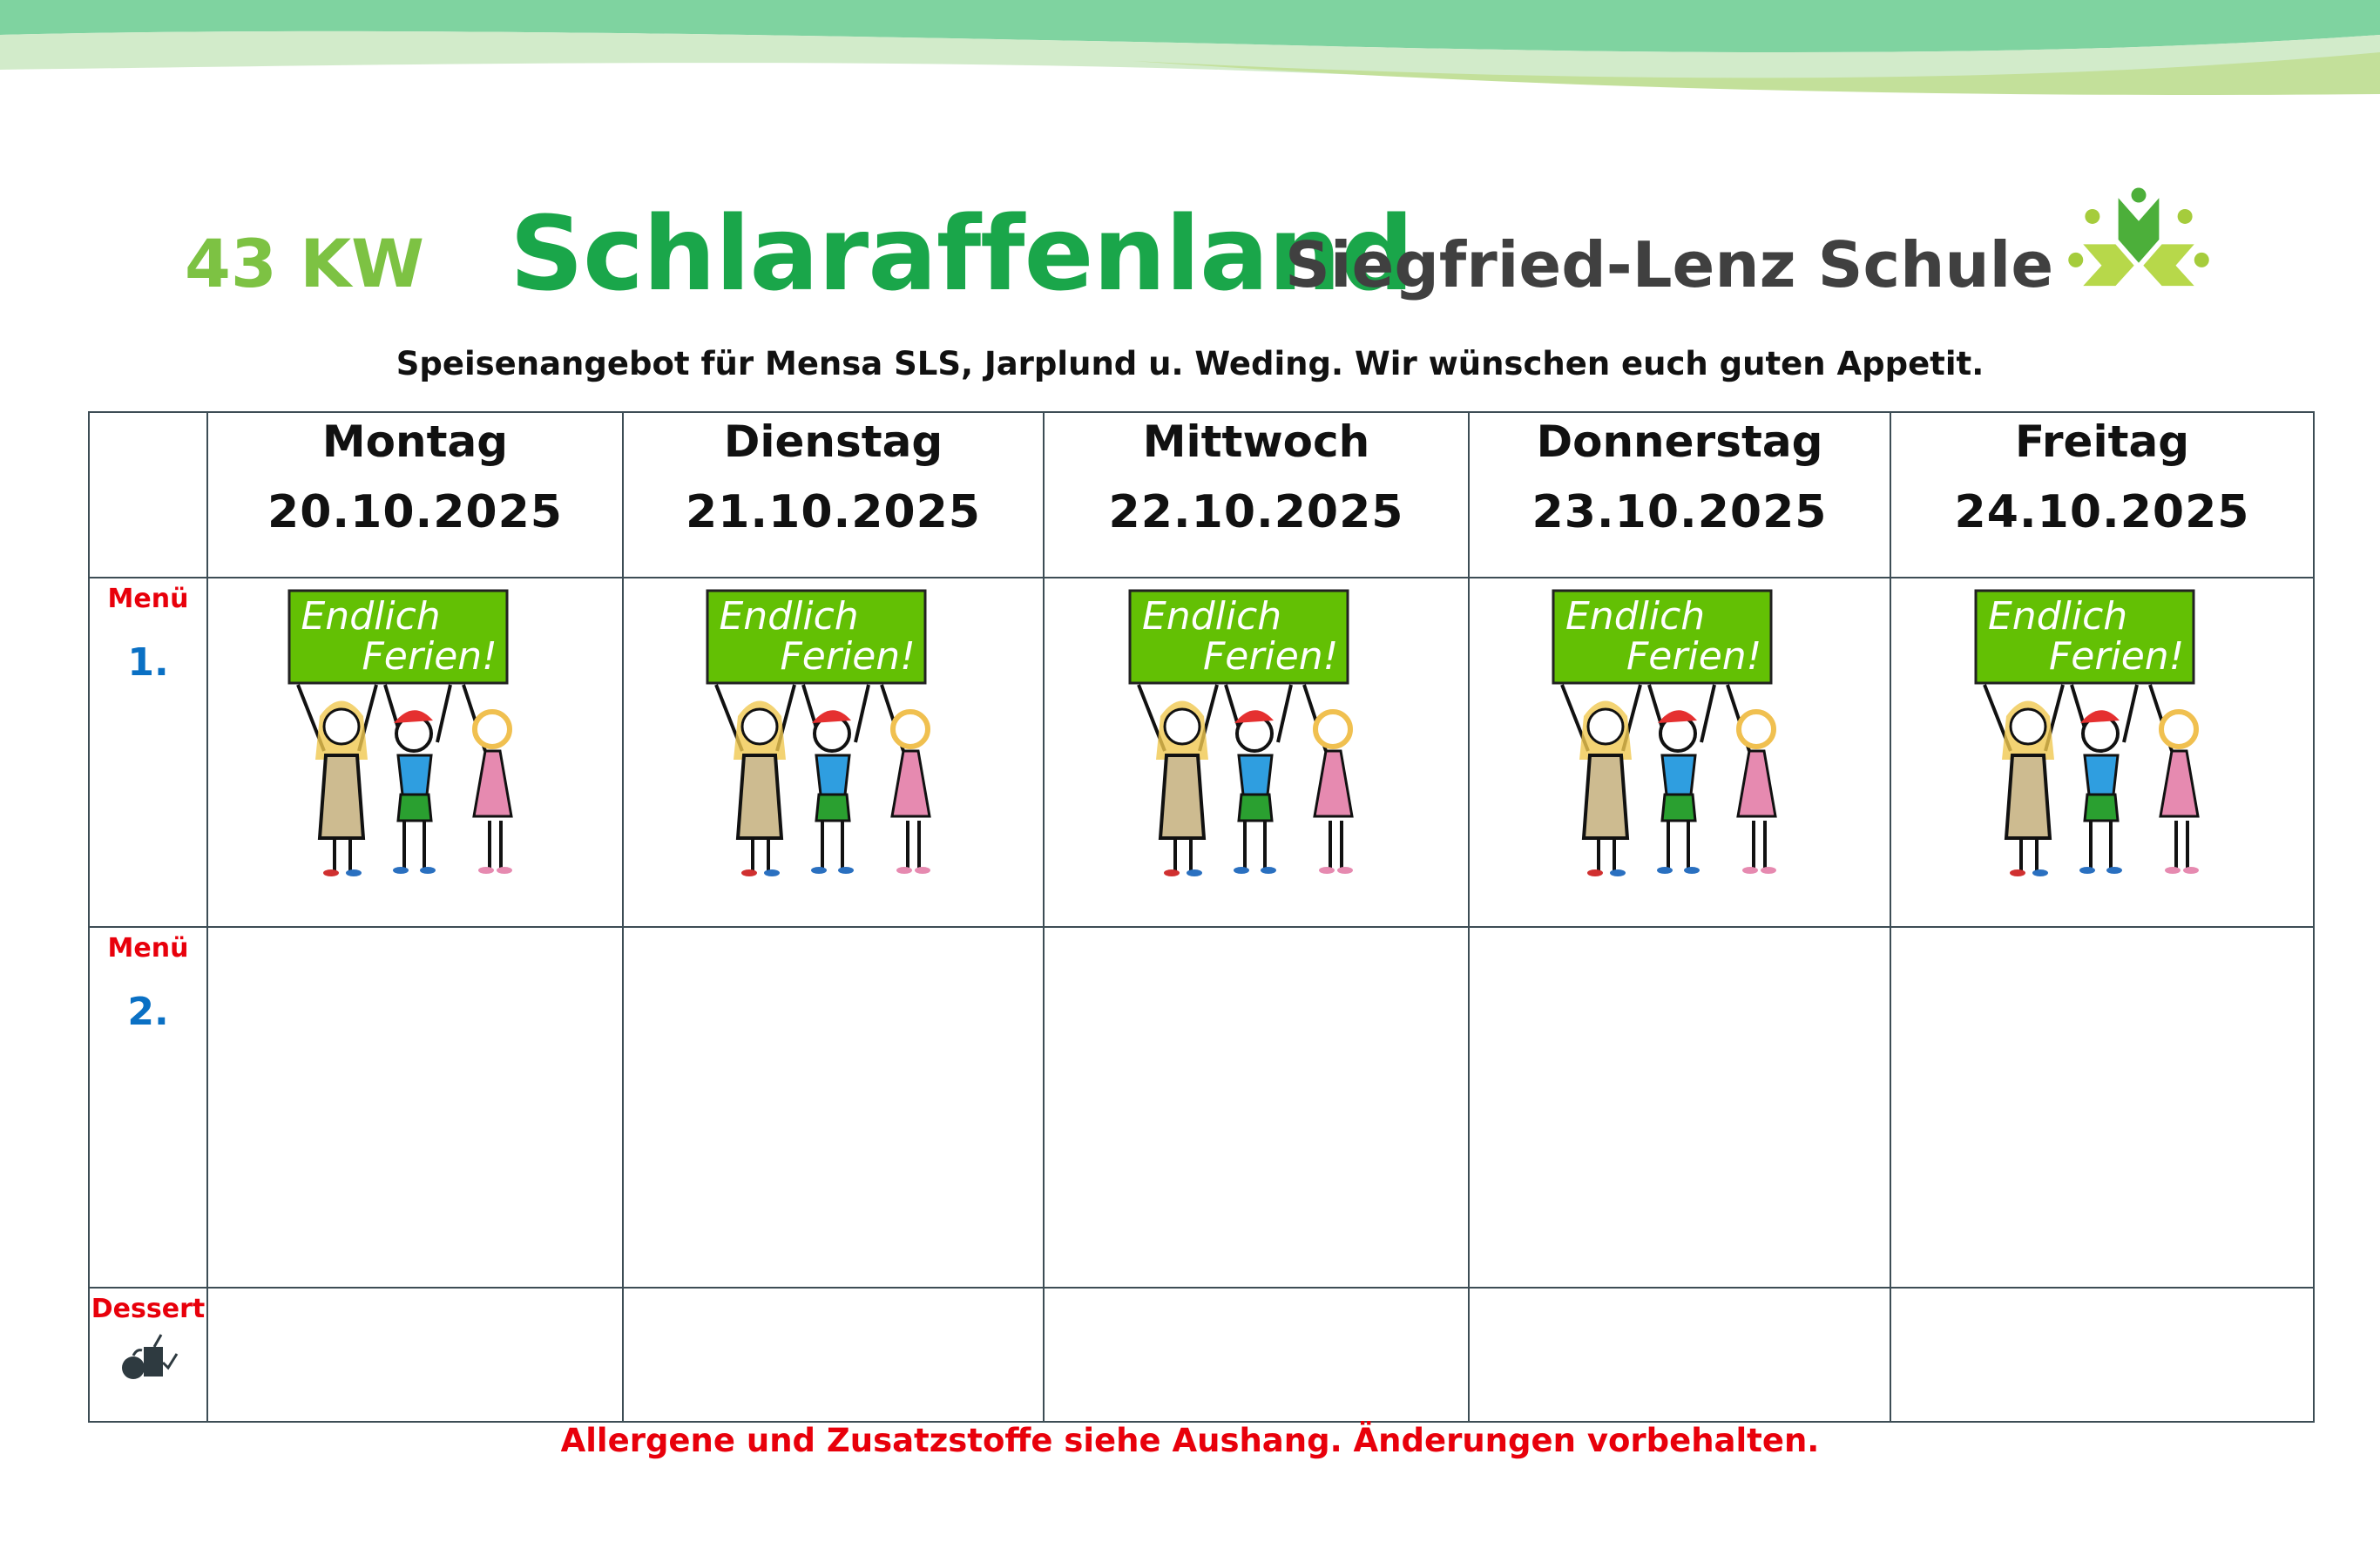 This screenshot has height=1549, width=2380. Describe the element at coordinates (148, 1309) in the screenshot. I see `dessert-label: Dessert` at that location.